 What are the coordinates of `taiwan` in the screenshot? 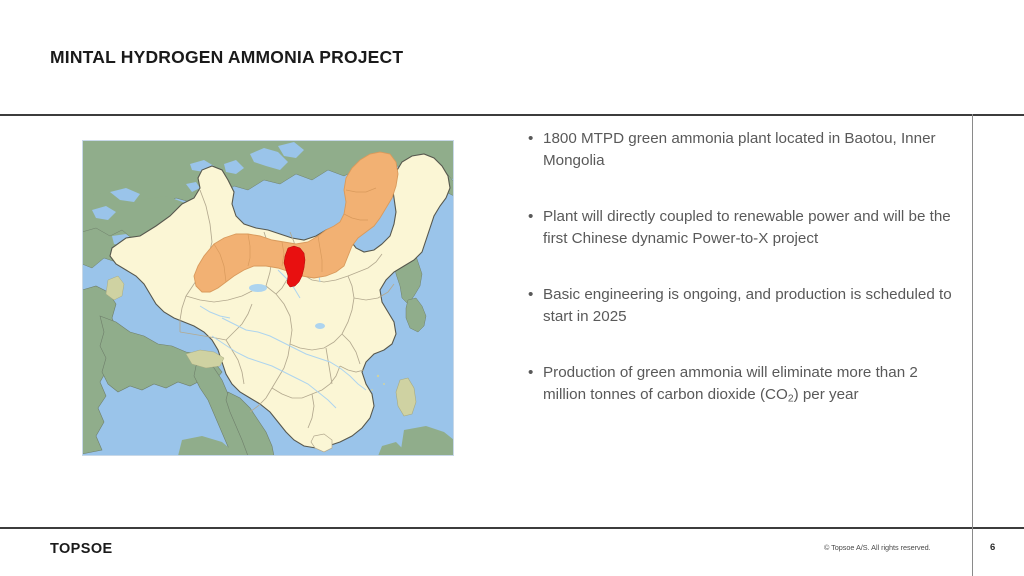 It's located at (406, 397).